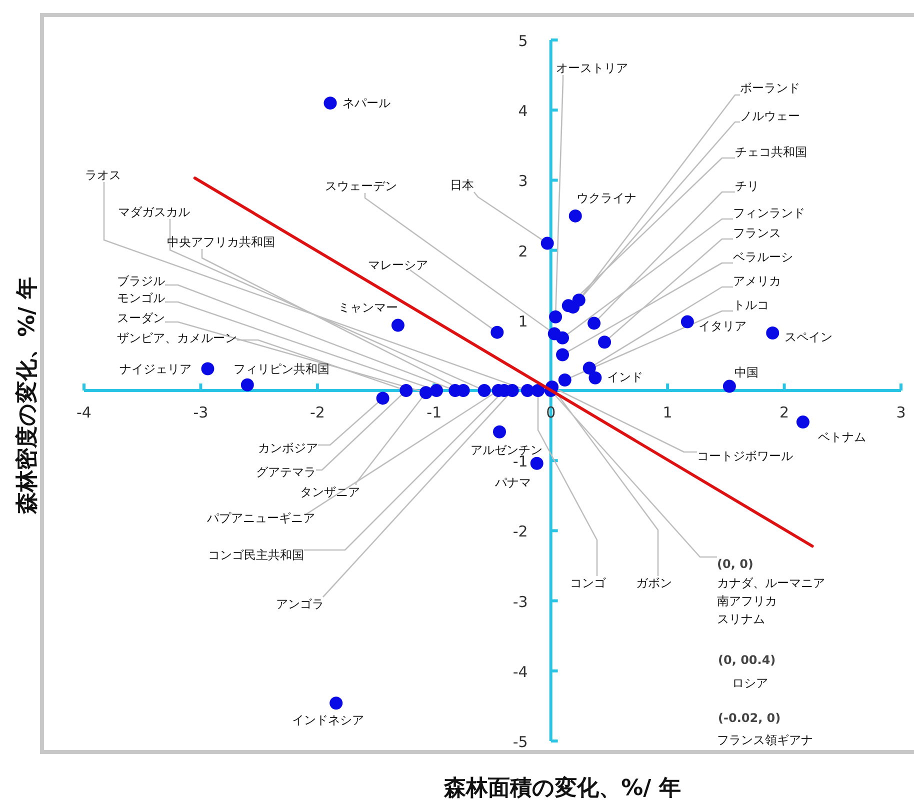 The height and width of the screenshot is (800, 914). I want to click on annotation: スリナム, so click(741, 619).